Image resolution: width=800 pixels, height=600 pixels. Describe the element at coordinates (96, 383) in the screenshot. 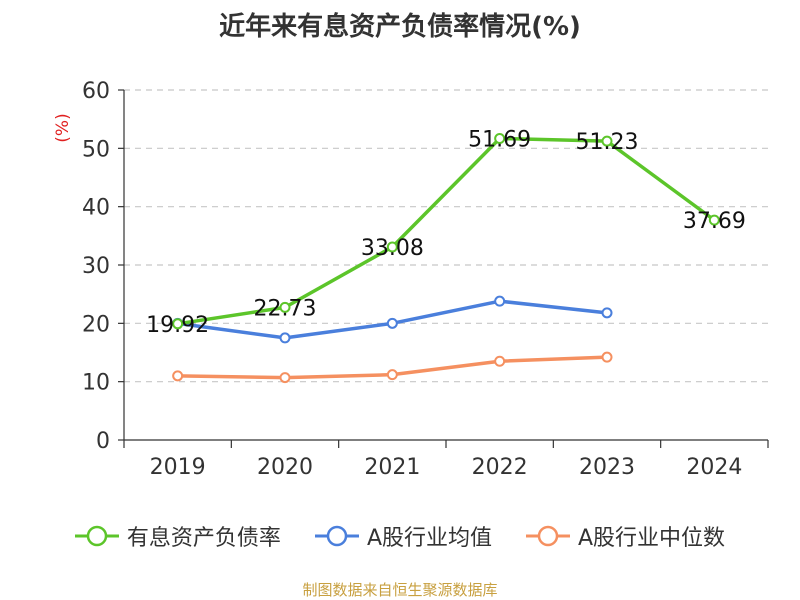

I see `y-tick-label: 10` at that location.